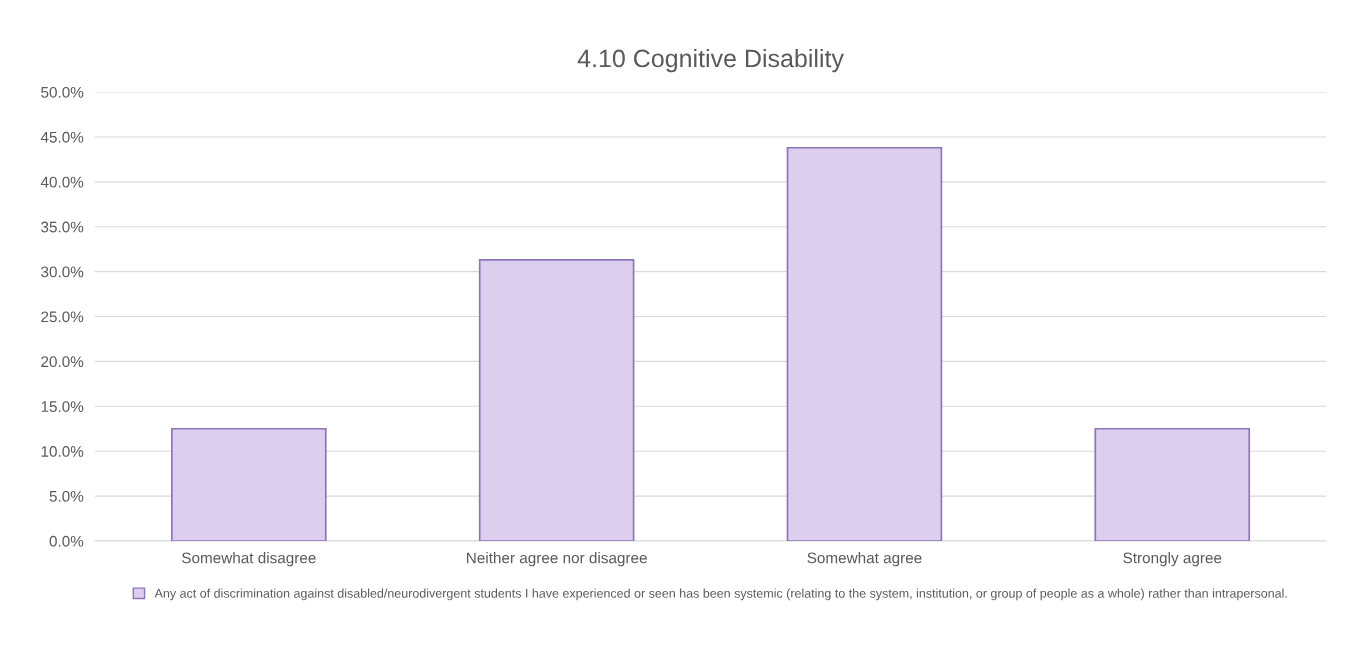 The width and height of the screenshot is (1356, 672). What do you see at coordinates (62, 317) in the screenshot?
I see `y-tick-label: 25.0%` at bounding box center [62, 317].